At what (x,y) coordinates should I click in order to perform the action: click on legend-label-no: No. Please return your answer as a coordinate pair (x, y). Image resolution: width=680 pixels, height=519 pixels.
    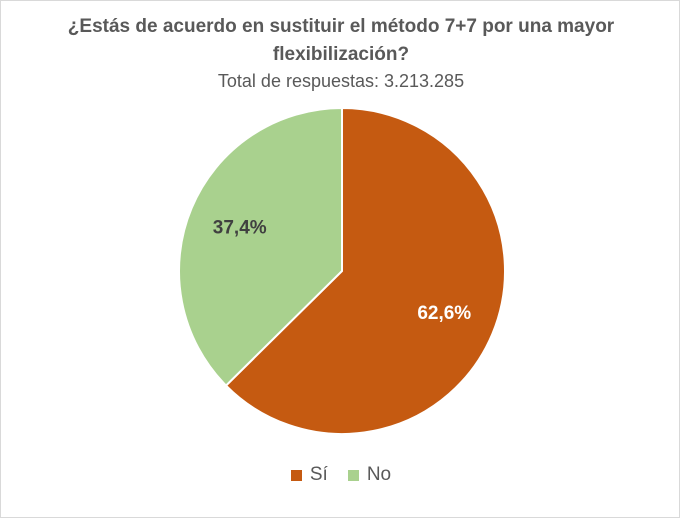
    Looking at the image, I should click on (379, 474).